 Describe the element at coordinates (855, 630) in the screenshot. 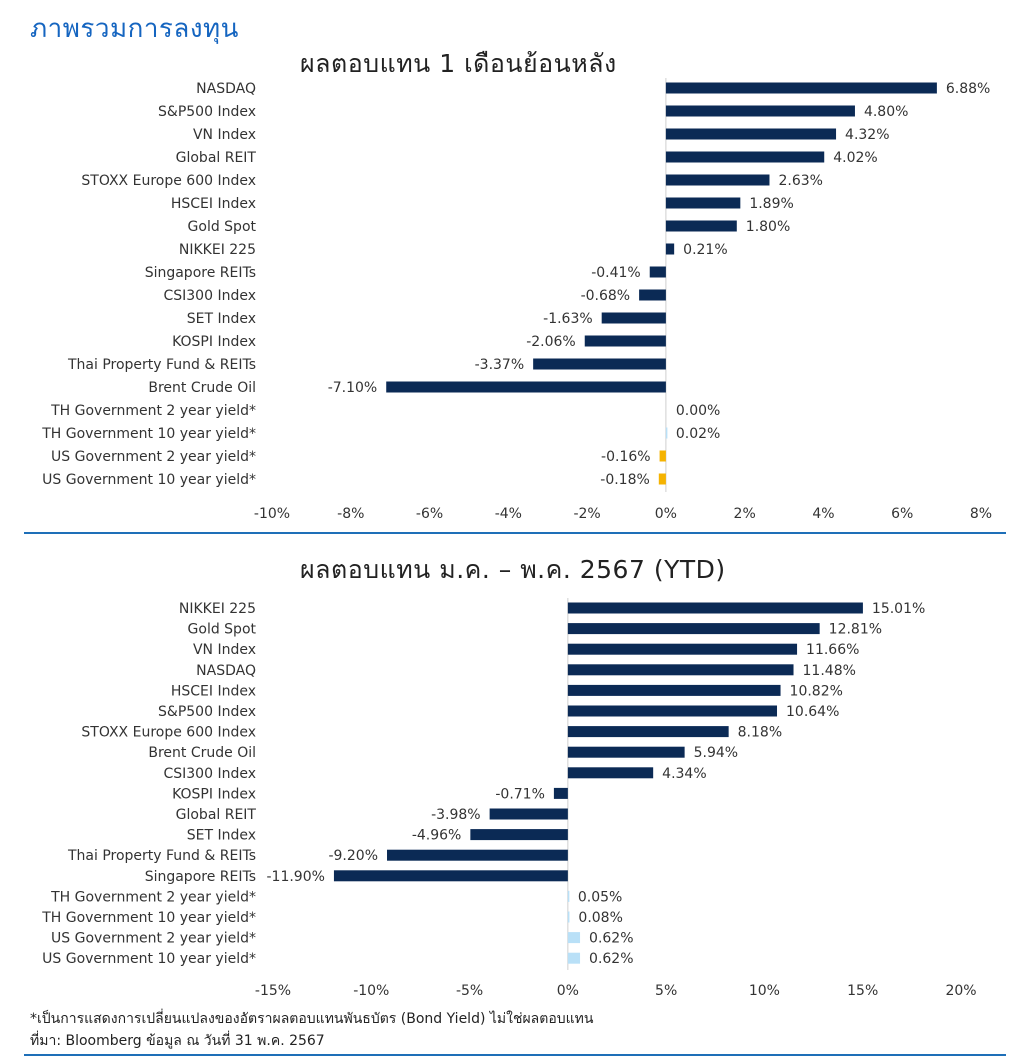

I see `data-label: 12.81%` at that location.